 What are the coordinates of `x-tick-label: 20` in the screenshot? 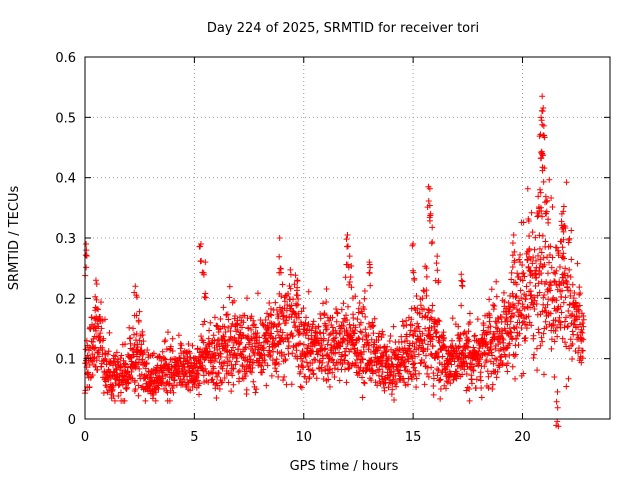 It's located at (522, 437).